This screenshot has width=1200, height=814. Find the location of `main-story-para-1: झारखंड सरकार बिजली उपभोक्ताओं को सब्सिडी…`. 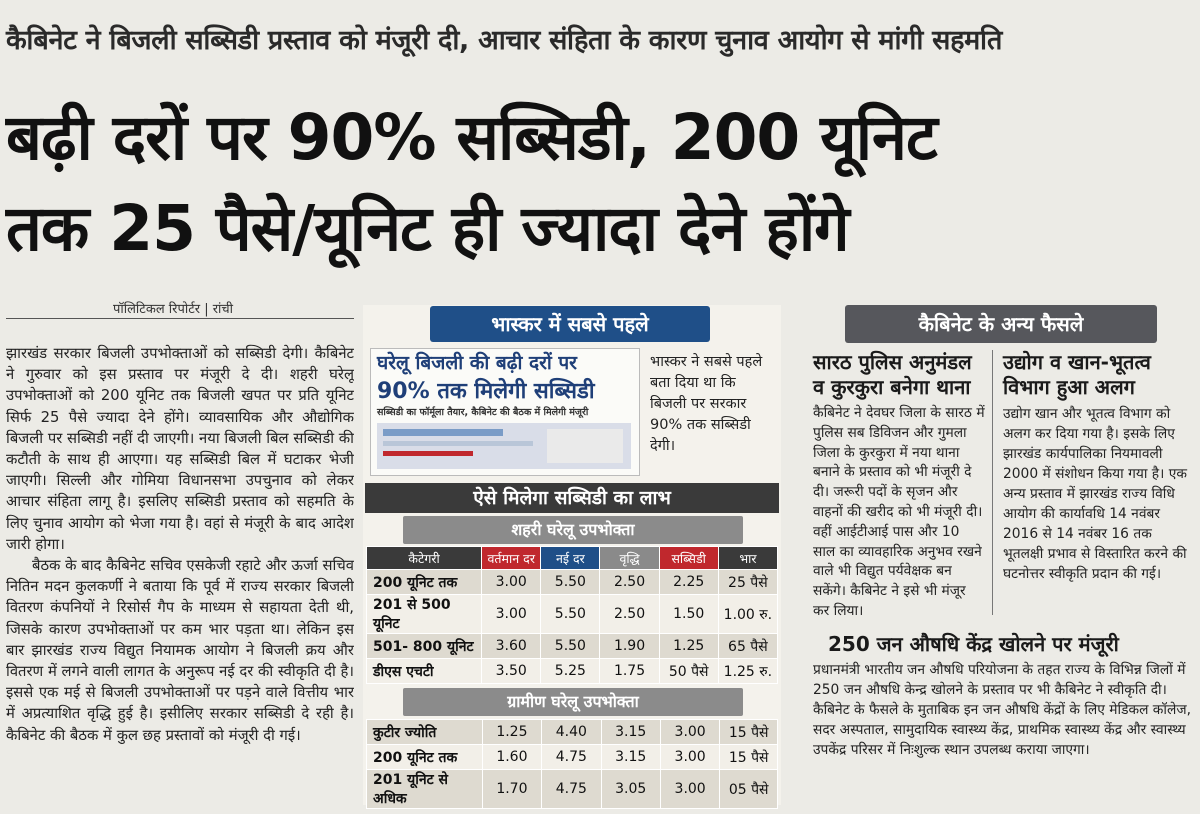

main-story-para-1: झारखंड सरकार बिजली उपभोक्ताओं को सब्सिडी… is located at coordinates (180, 449).